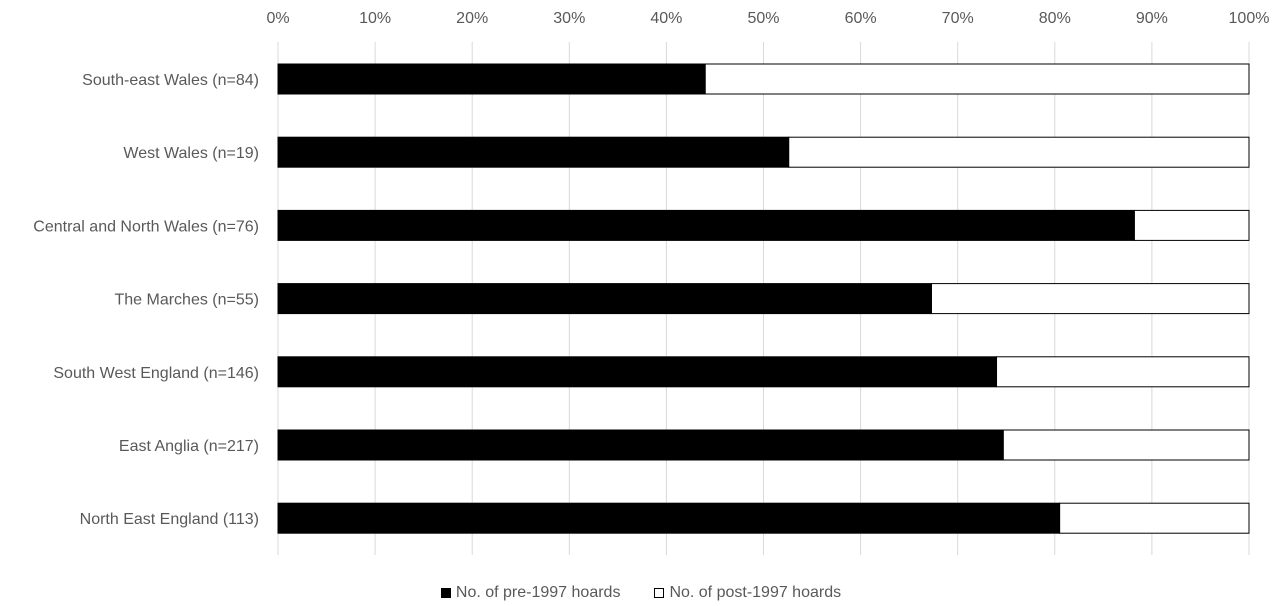 Image resolution: width=1282 pixels, height=606 pixels. What do you see at coordinates (538, 592) in the screenshot?
I see `legend-label-pre-1997: No. of pre-1997 hoards` at bounding box center [538, 592].